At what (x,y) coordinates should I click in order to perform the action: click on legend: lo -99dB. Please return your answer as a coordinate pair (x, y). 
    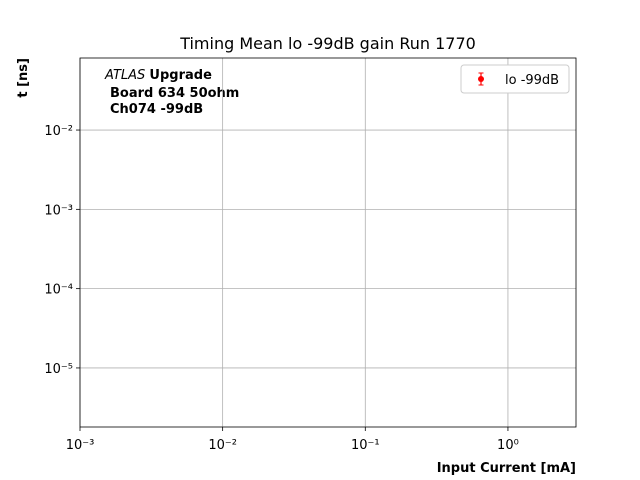
    Looking at the image, I should click on (515, 79).